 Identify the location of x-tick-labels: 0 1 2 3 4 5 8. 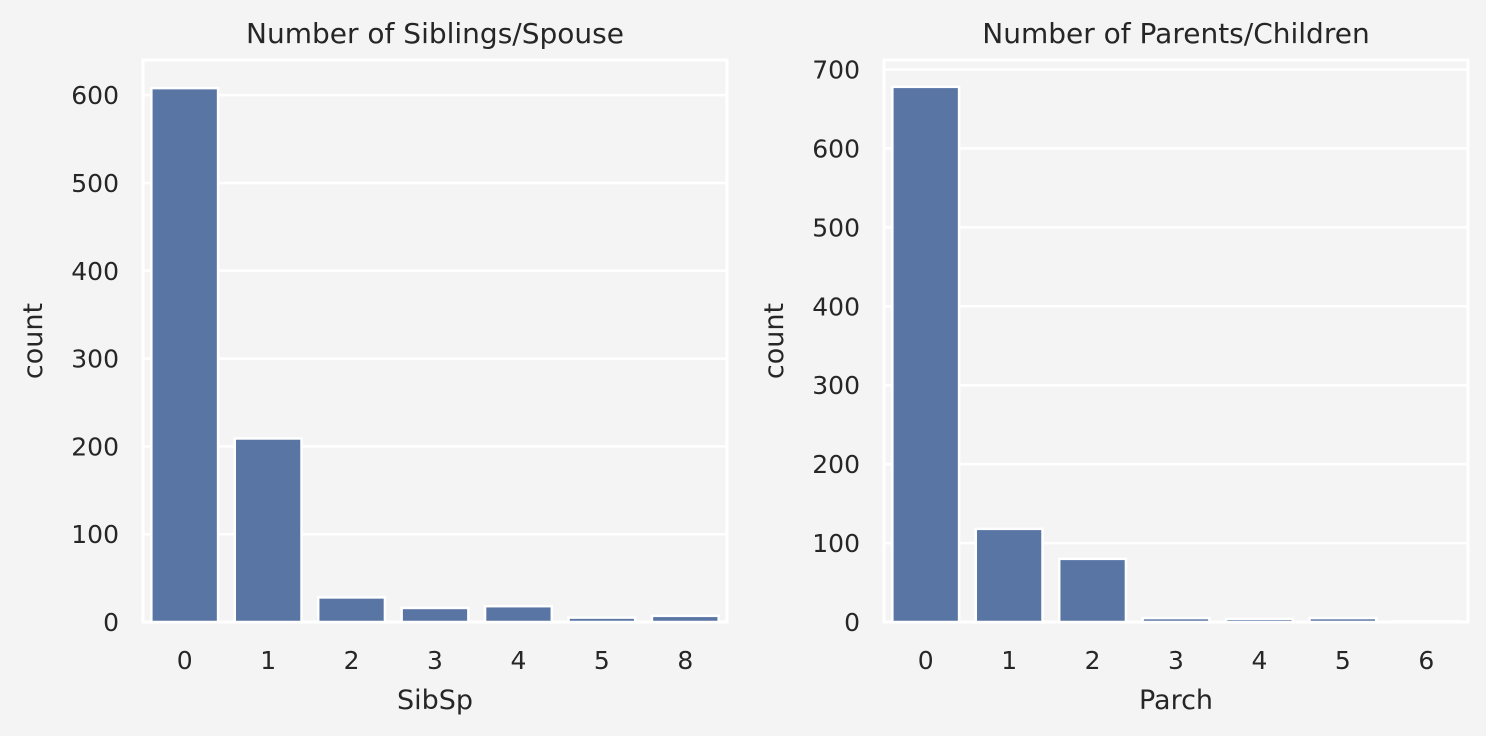
(435, 660).